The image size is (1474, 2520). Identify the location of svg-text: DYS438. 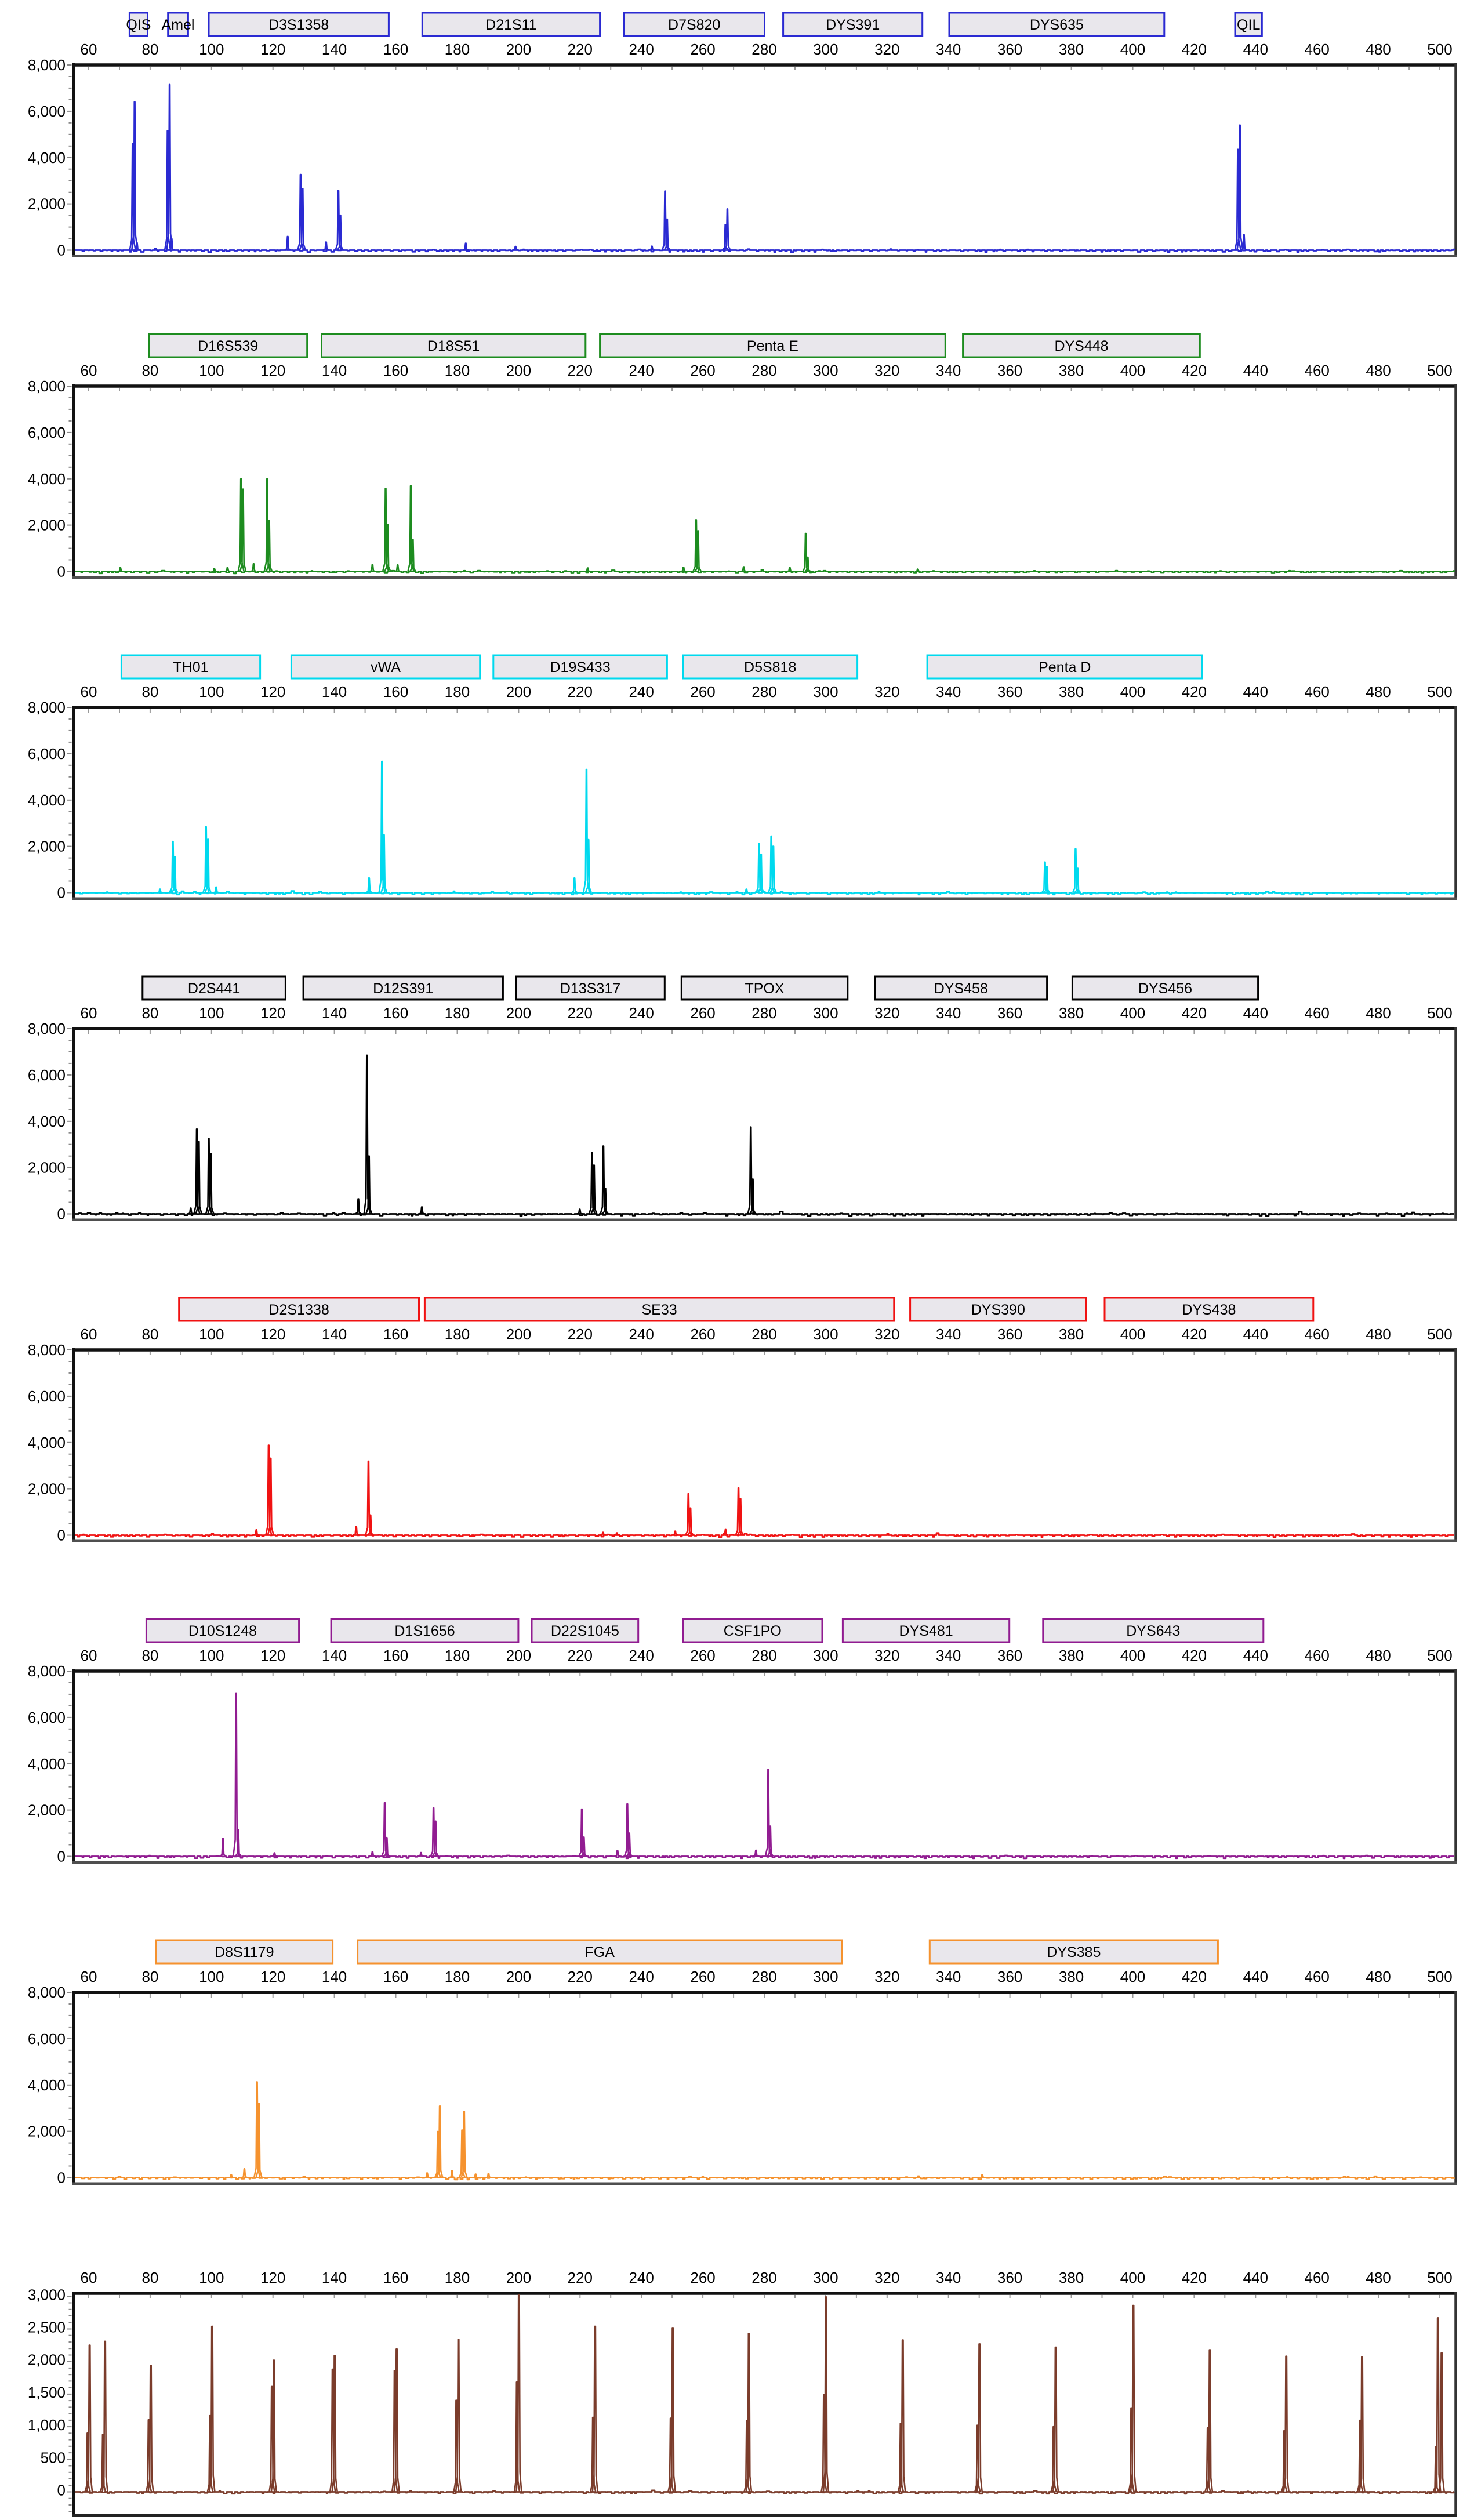
(1209, 1310).